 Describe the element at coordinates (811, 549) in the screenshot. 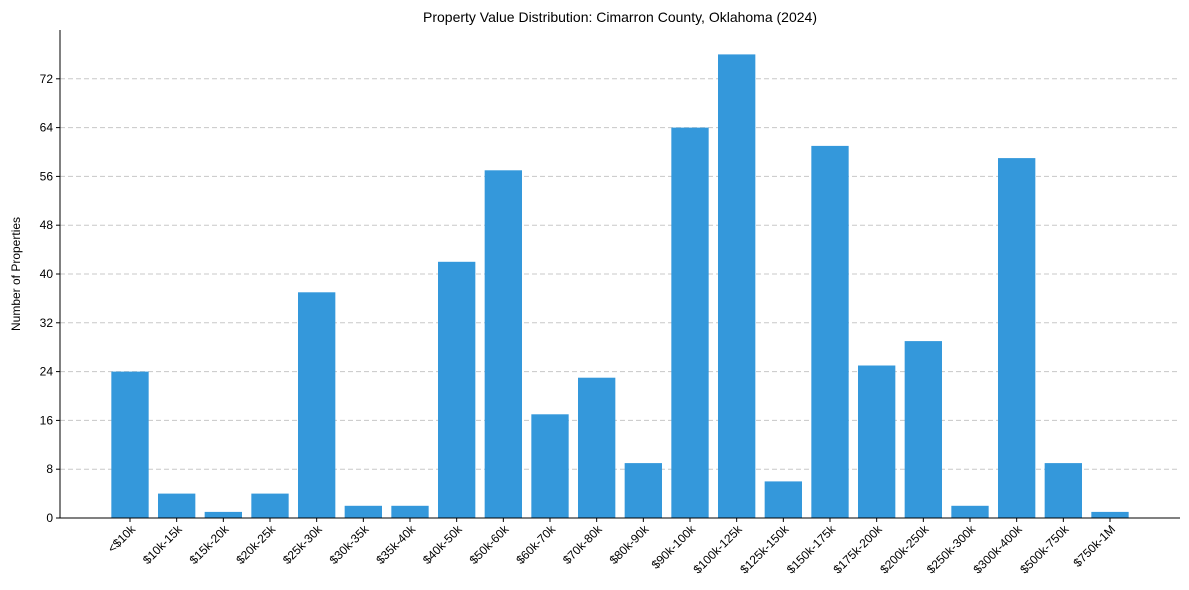

I see `x-tick-label: $150k-175k` at that location.